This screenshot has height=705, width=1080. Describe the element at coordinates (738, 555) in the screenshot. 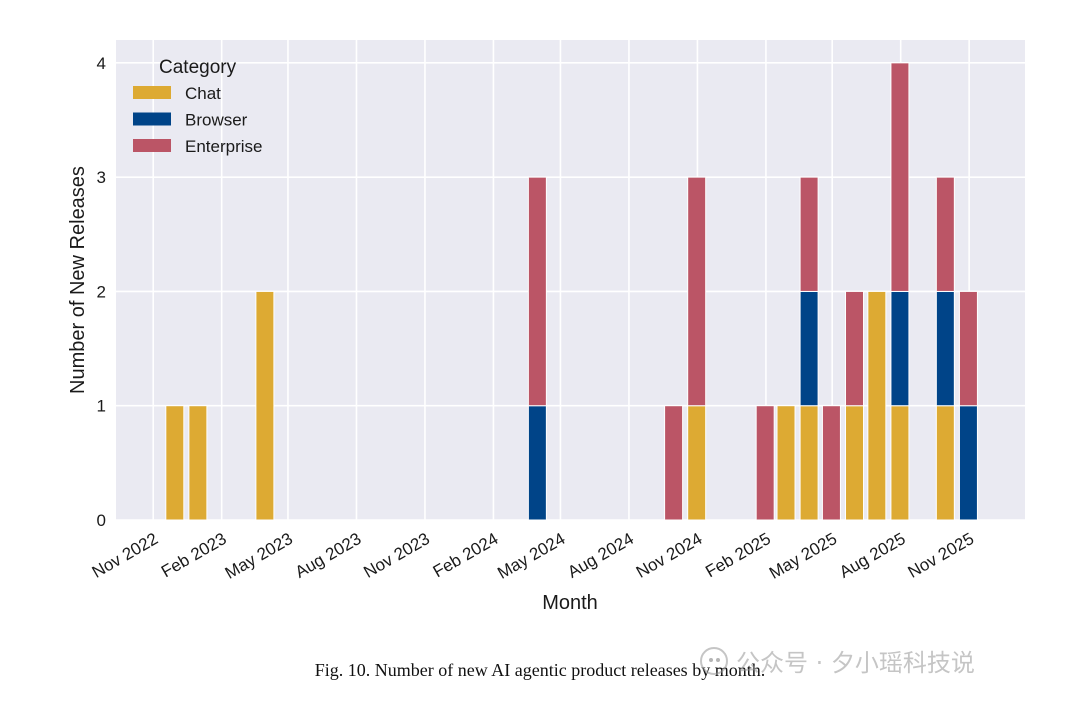

I see `x-tick-label: Feb 2025` at that location.